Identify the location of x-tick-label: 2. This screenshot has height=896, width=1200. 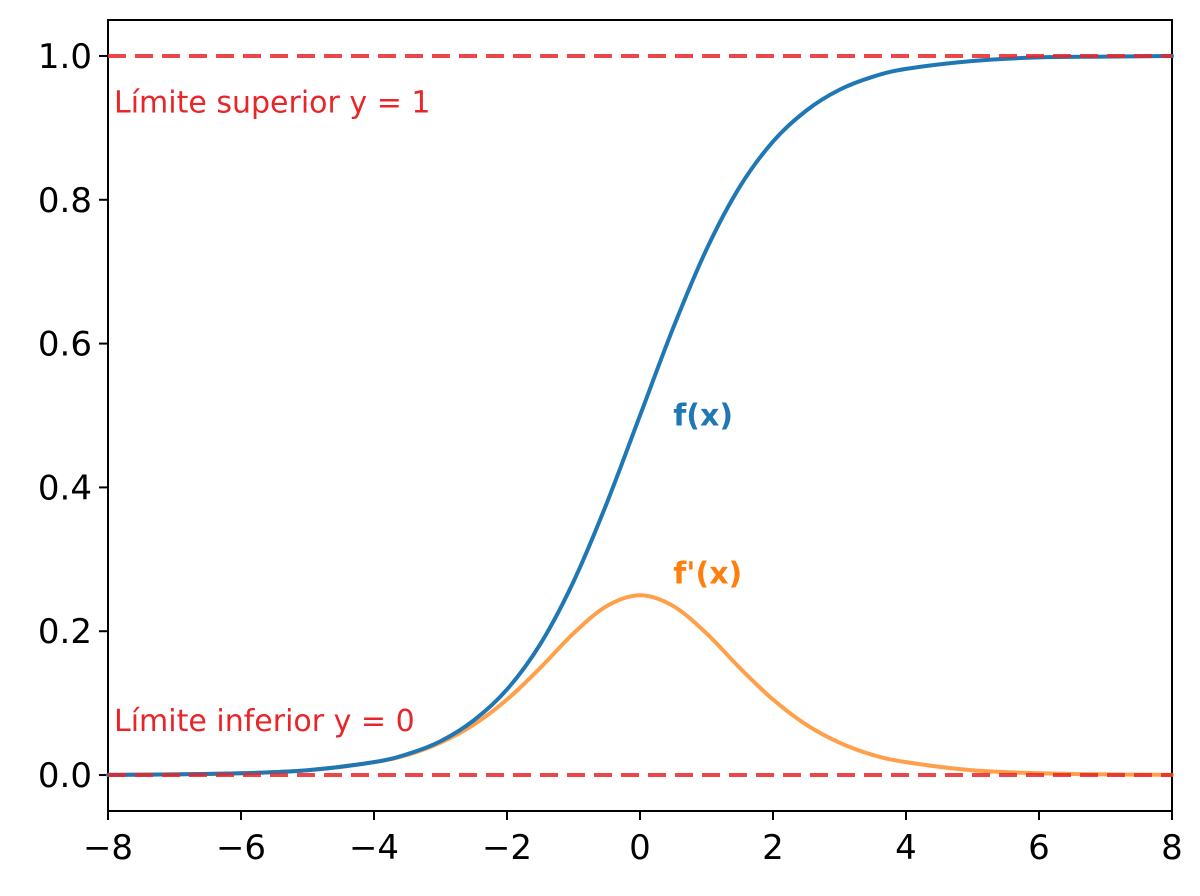
(773, 848).